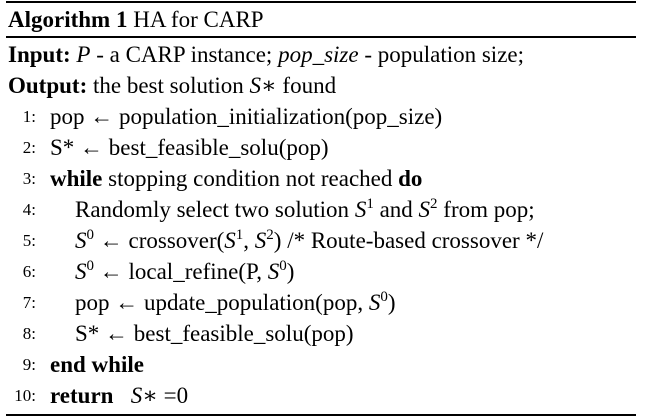  Describe the element at coordinates (39, 54) in the screenshot. I see `input-label: Input:` at that location.